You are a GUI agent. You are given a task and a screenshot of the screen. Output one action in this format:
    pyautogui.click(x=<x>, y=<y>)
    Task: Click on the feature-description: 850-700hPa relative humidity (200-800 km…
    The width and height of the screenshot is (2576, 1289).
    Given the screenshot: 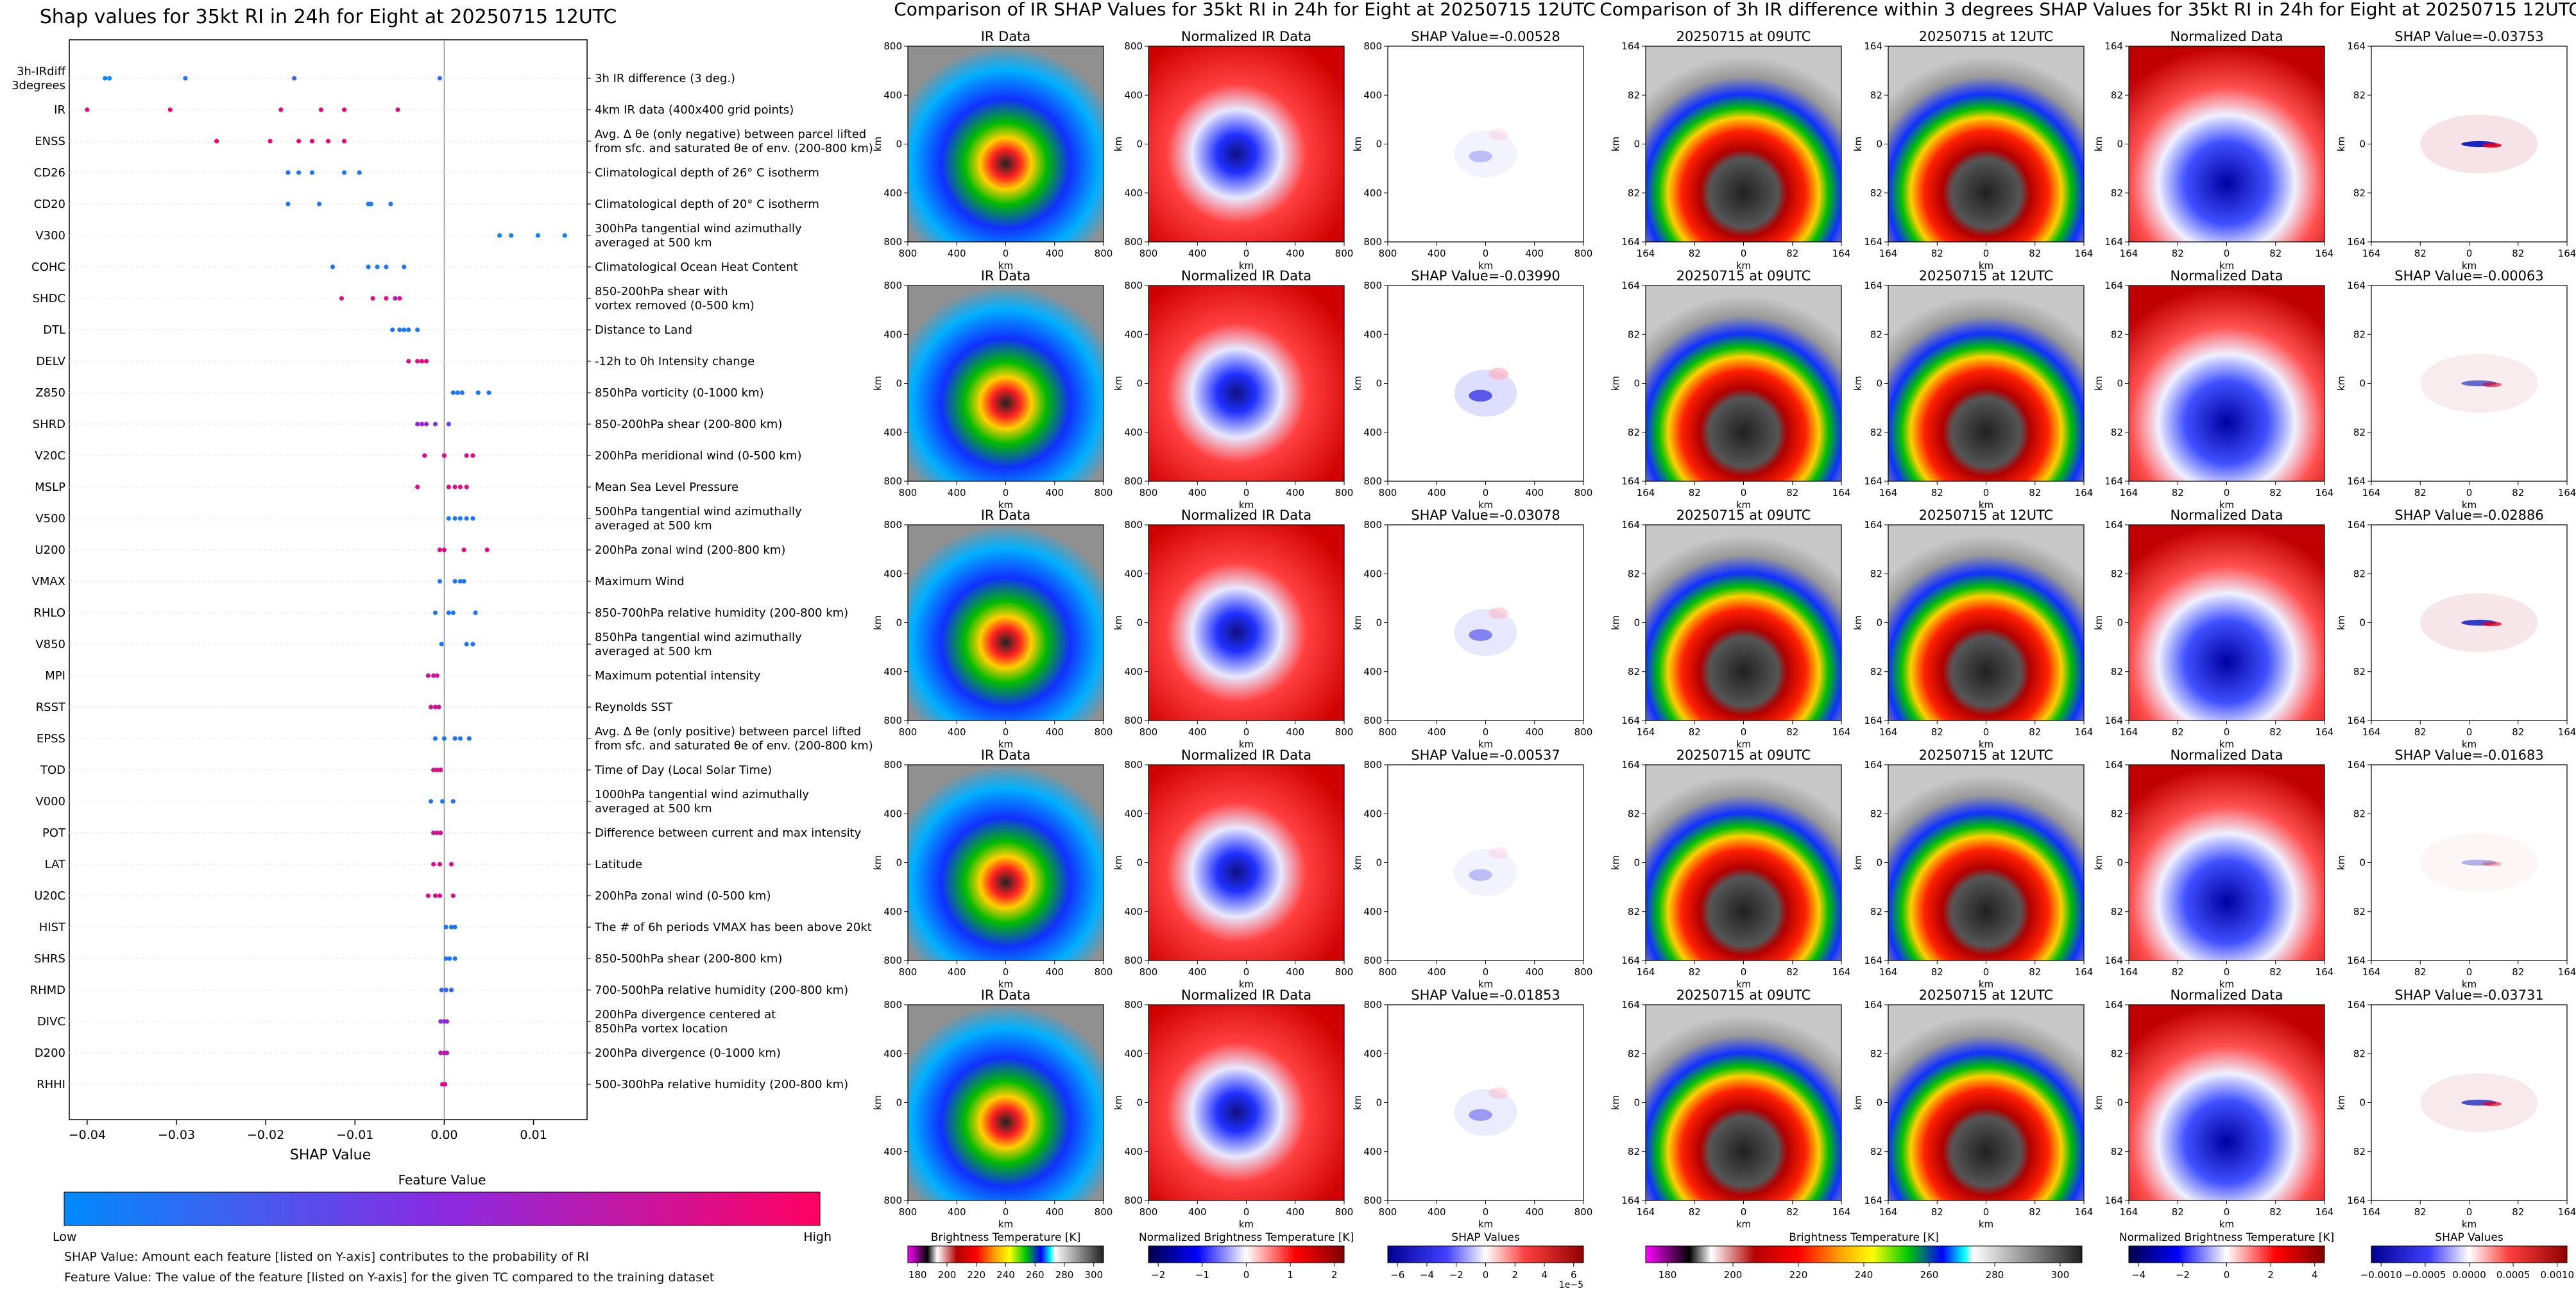 What is the action you would take?
    pyautogui.click(x=721, y=613)
    